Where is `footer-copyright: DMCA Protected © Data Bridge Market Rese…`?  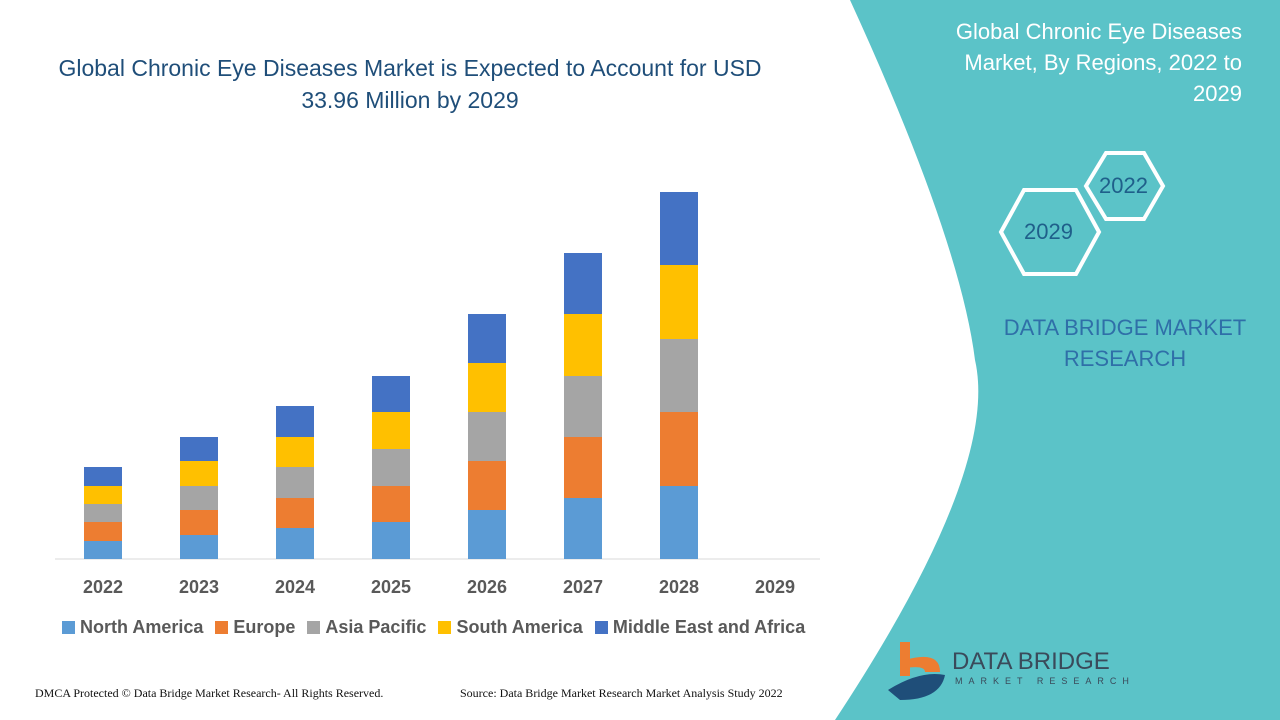
footer-copyright: DMCA Protected © Data Bridge Market Rese… is located at coordinates (209, 693).